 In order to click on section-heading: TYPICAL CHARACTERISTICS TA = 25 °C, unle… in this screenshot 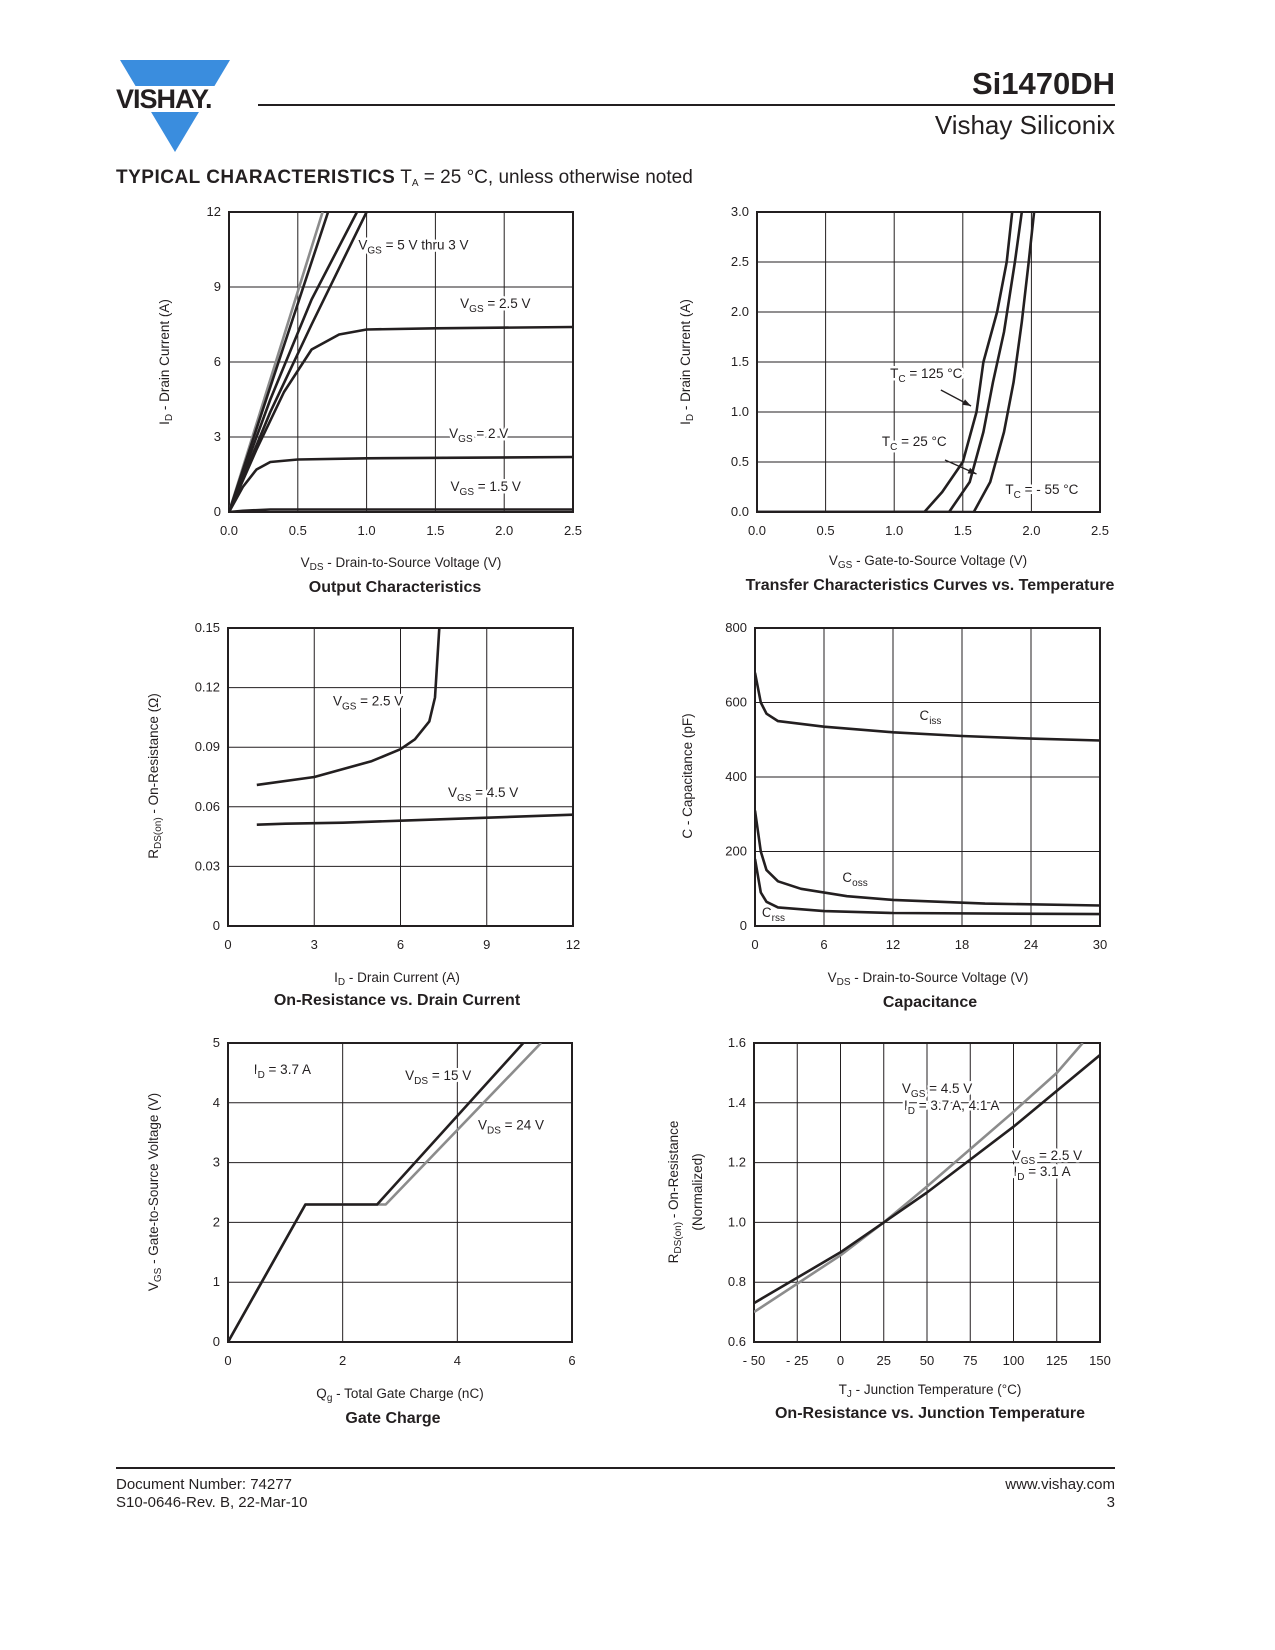, I will do `click(404, 178)`.